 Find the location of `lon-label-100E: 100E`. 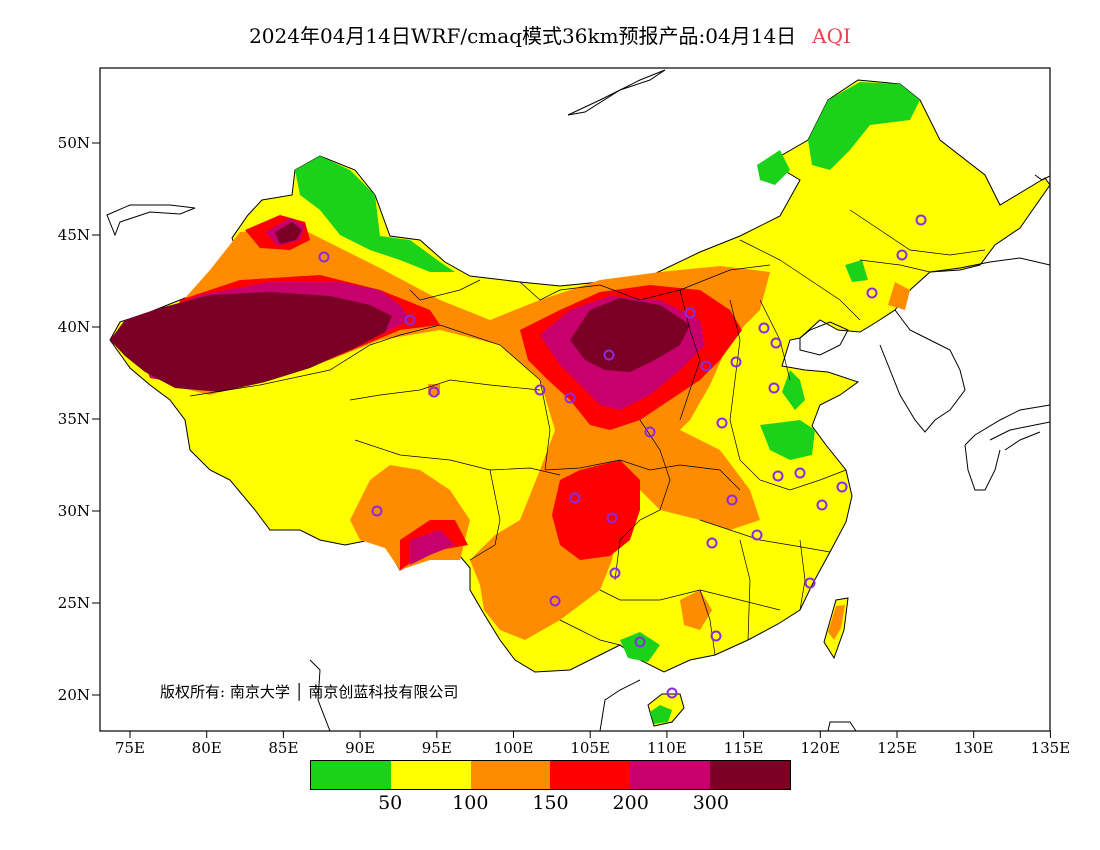

lon-label-100E: 100E is located at coordinates (514, 748).